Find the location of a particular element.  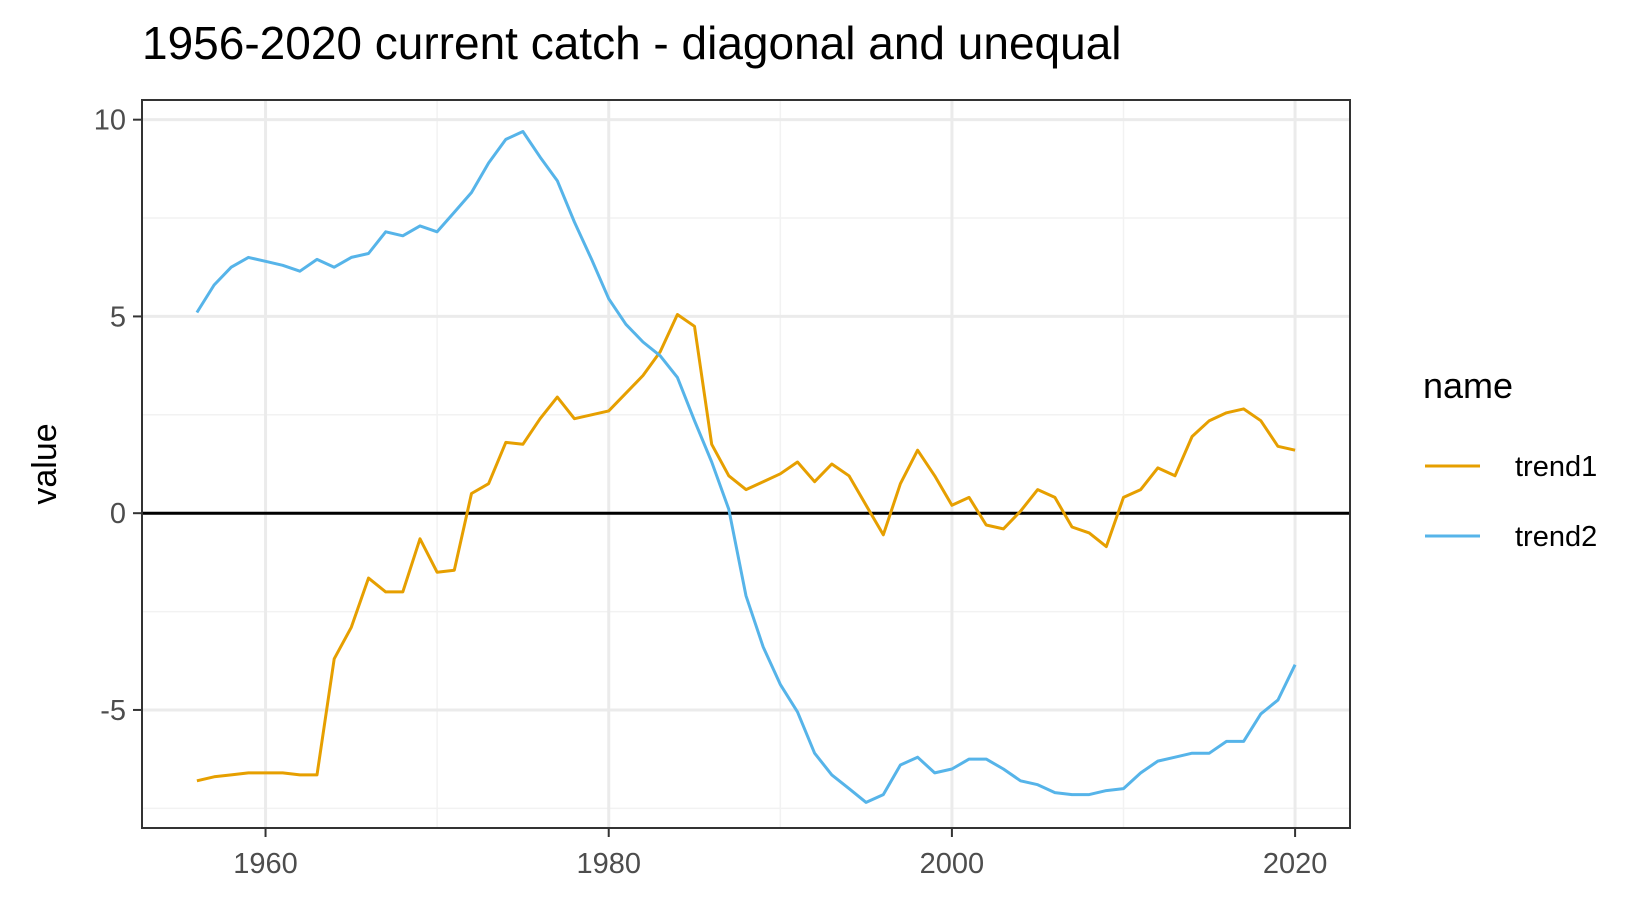

x-tick-label: 2020 is located at coordinates (1295, 864).